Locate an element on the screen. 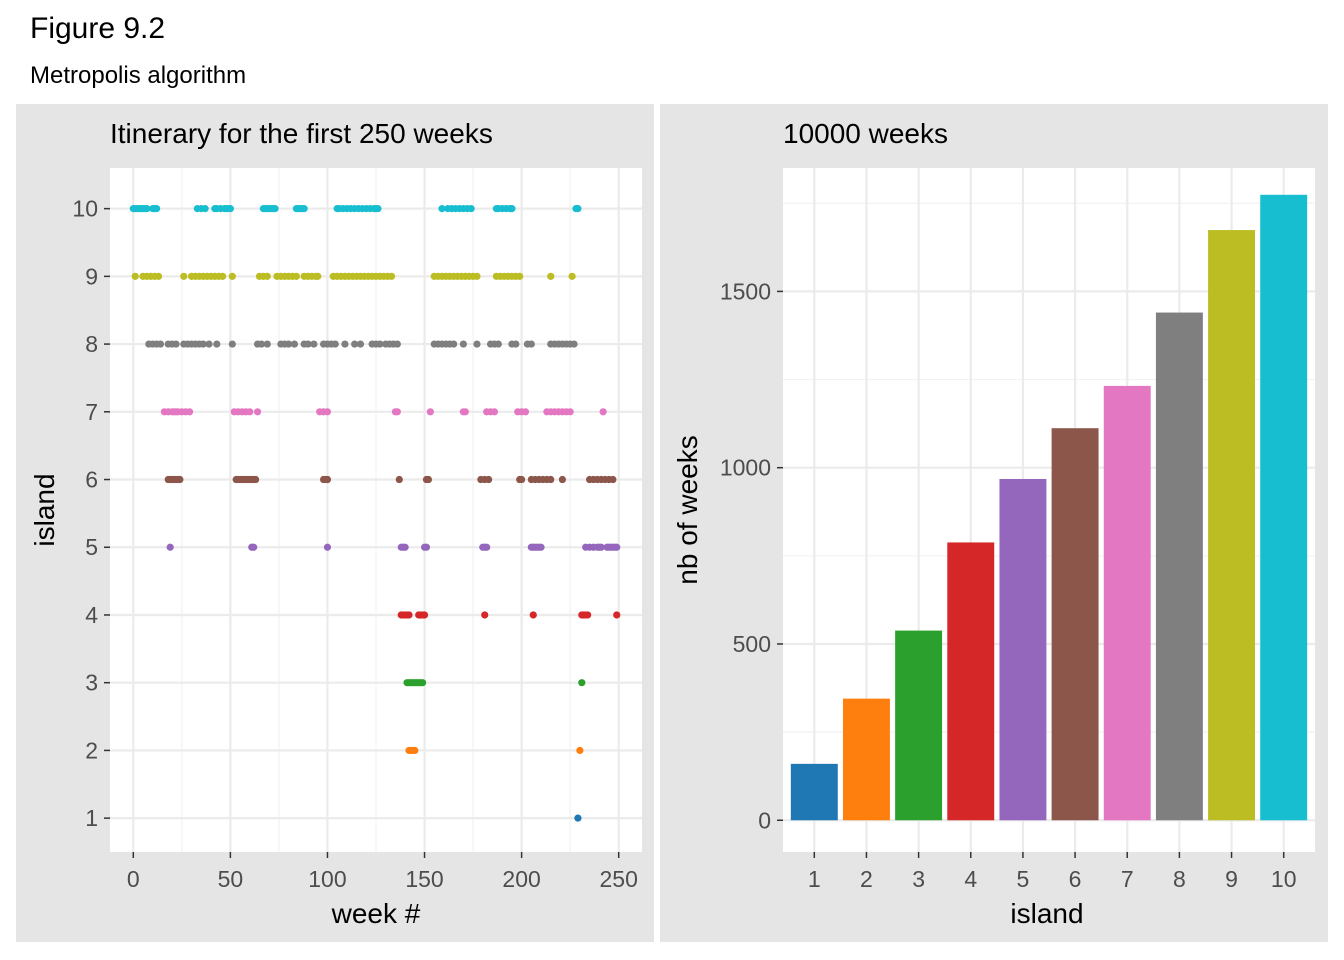 Image resolution: width=1344 pixels, height=960 pixels. scatter-x-tick-label: 0 is located at coordinates (133, 879).